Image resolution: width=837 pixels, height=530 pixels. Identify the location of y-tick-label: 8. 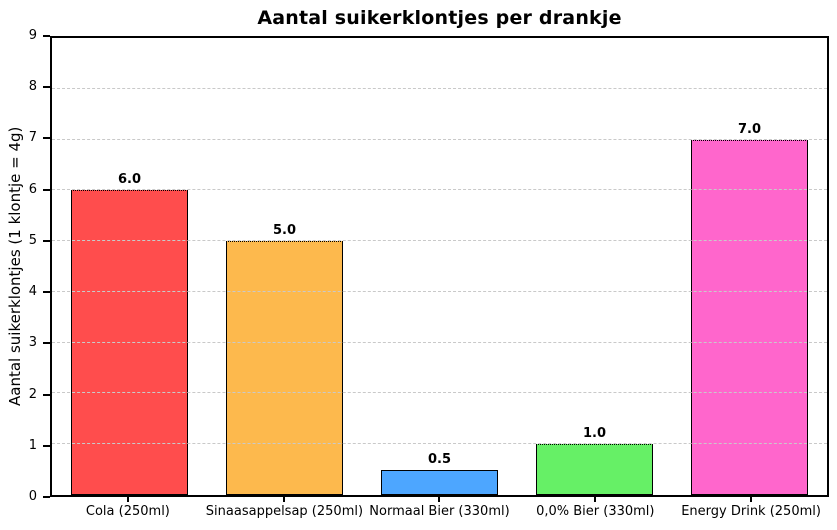
(32, 87).